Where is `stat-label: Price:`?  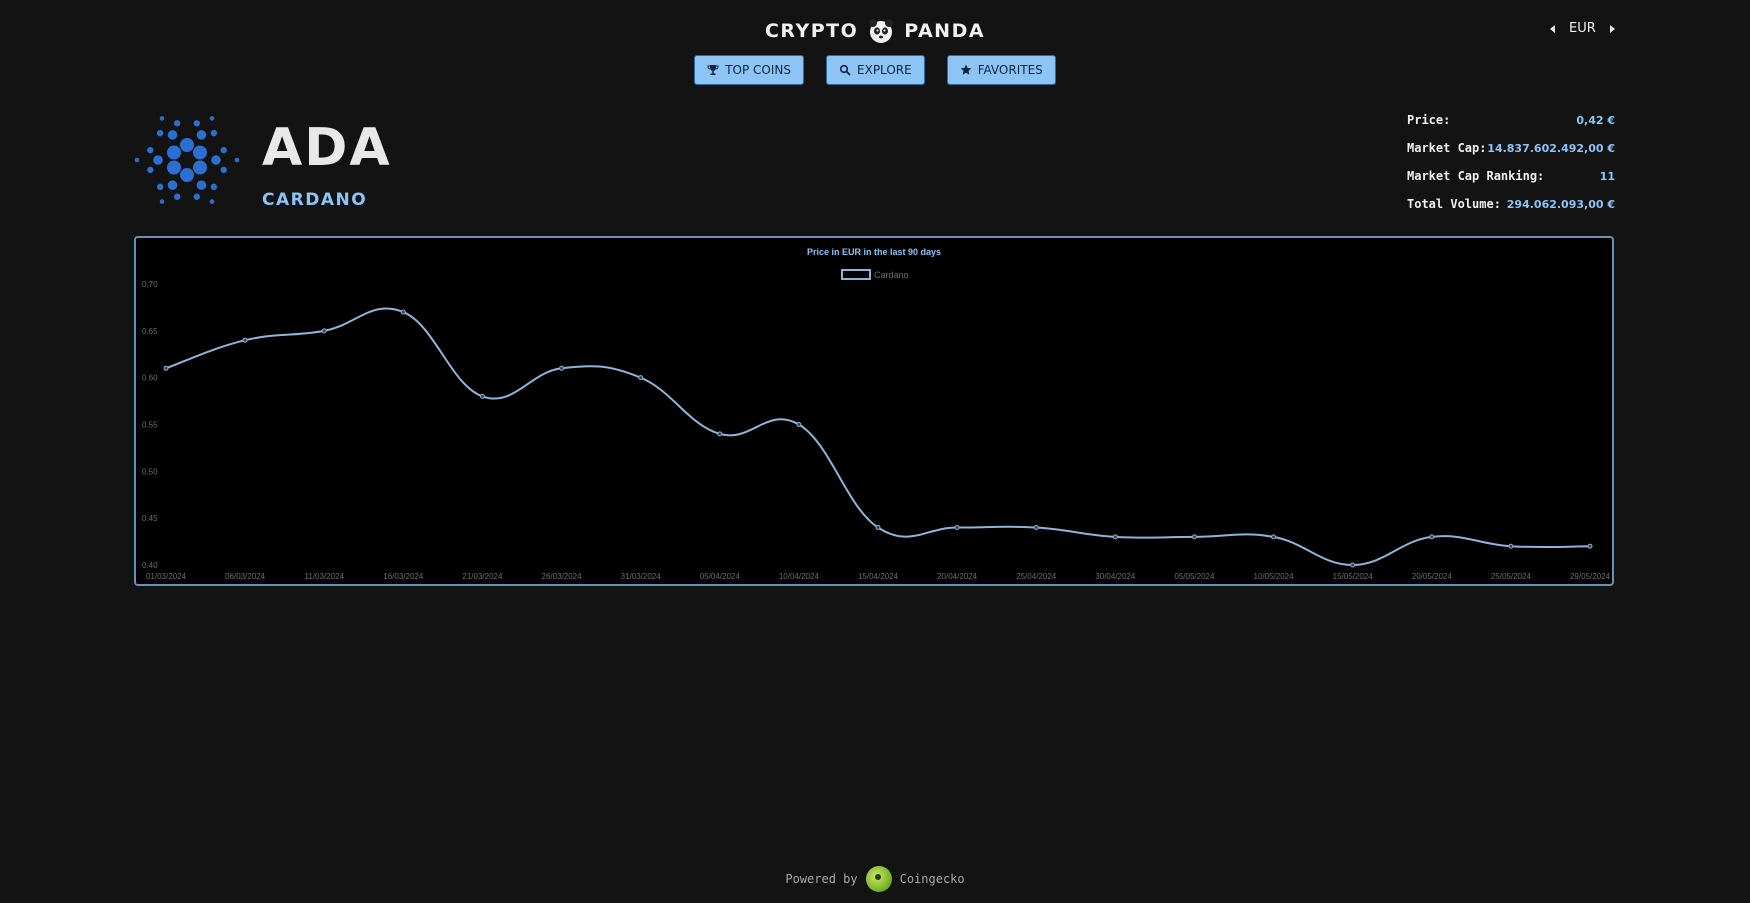
stat-label: Price: is located at coordinates (1429, 120).